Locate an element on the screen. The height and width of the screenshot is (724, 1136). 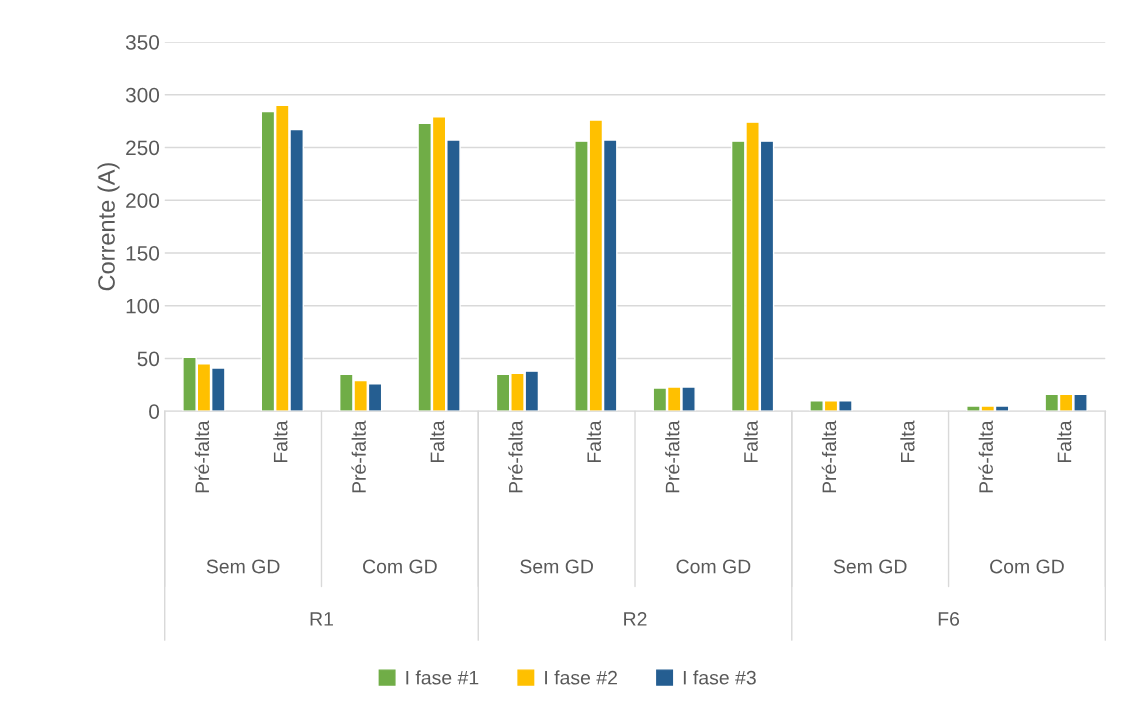
y-tick-label: 200 is located at coordinates (143, 200).